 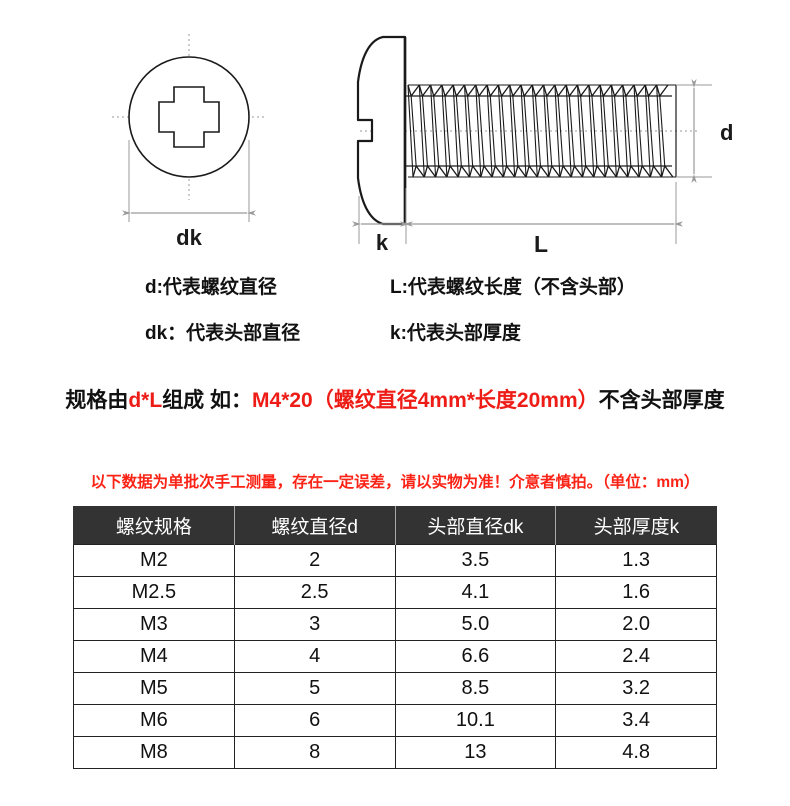 I want to click on legend-d-label: d:代表螺纹直径, so click(x=211, y=287).